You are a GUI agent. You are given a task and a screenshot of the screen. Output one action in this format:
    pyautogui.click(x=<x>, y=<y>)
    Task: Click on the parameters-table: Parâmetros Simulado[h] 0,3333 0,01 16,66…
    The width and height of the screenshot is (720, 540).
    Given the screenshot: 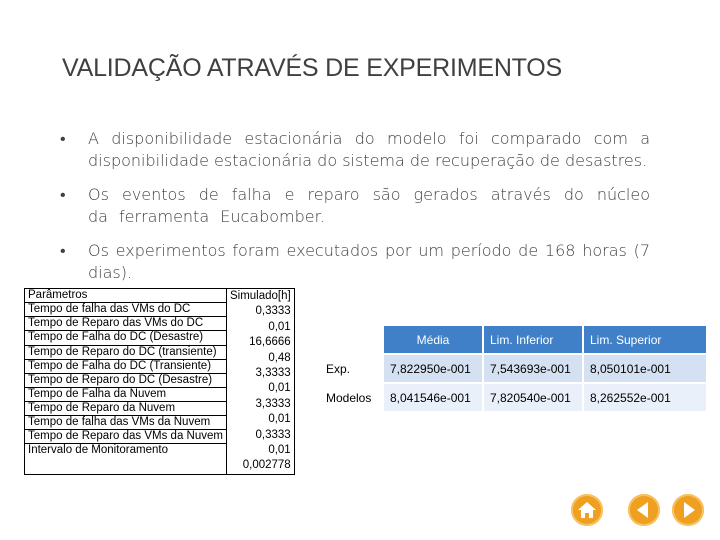 What is the action you would take?
    pyautogui.click(x=159, y=381)
    